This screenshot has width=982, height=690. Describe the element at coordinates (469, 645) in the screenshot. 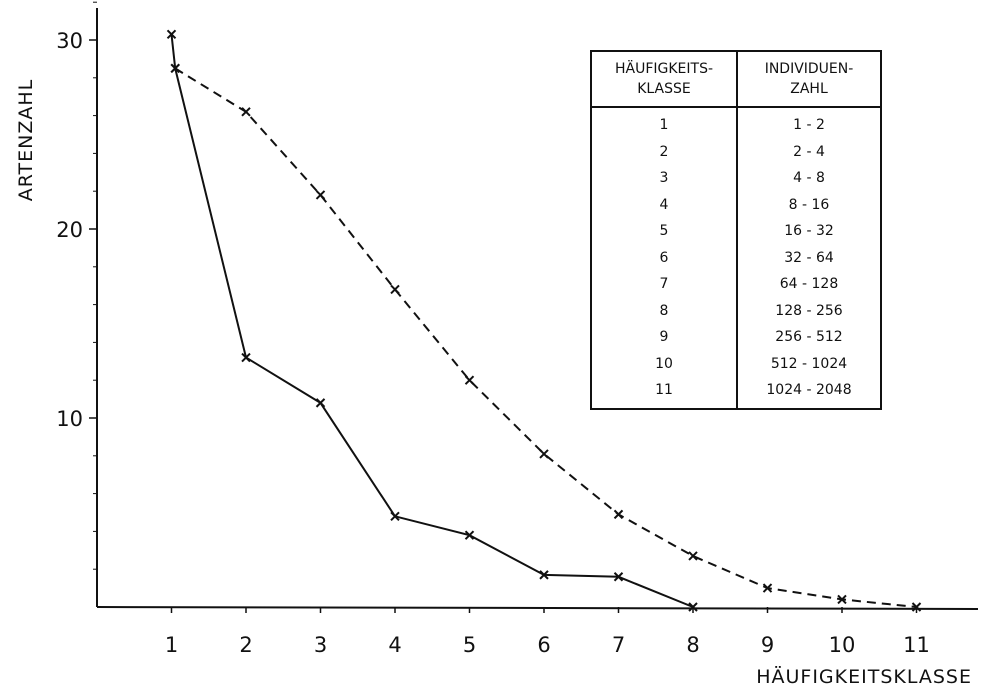

I see `x-tick-label: 5` at that location.